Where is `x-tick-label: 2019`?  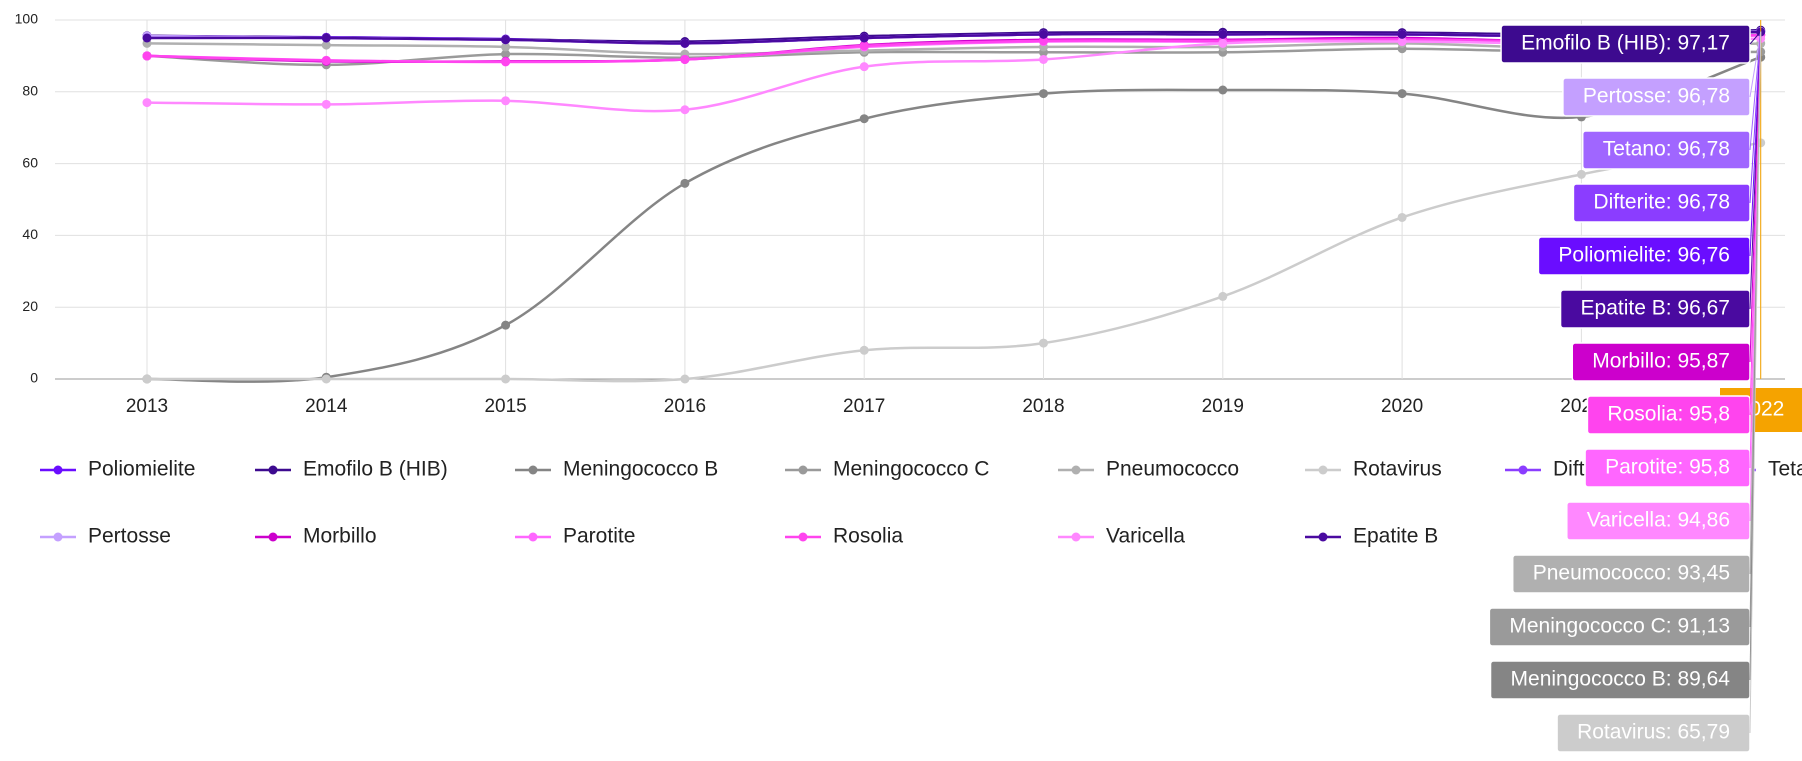
x-tick-label: 2019 is located at coordinates (1223, 406).